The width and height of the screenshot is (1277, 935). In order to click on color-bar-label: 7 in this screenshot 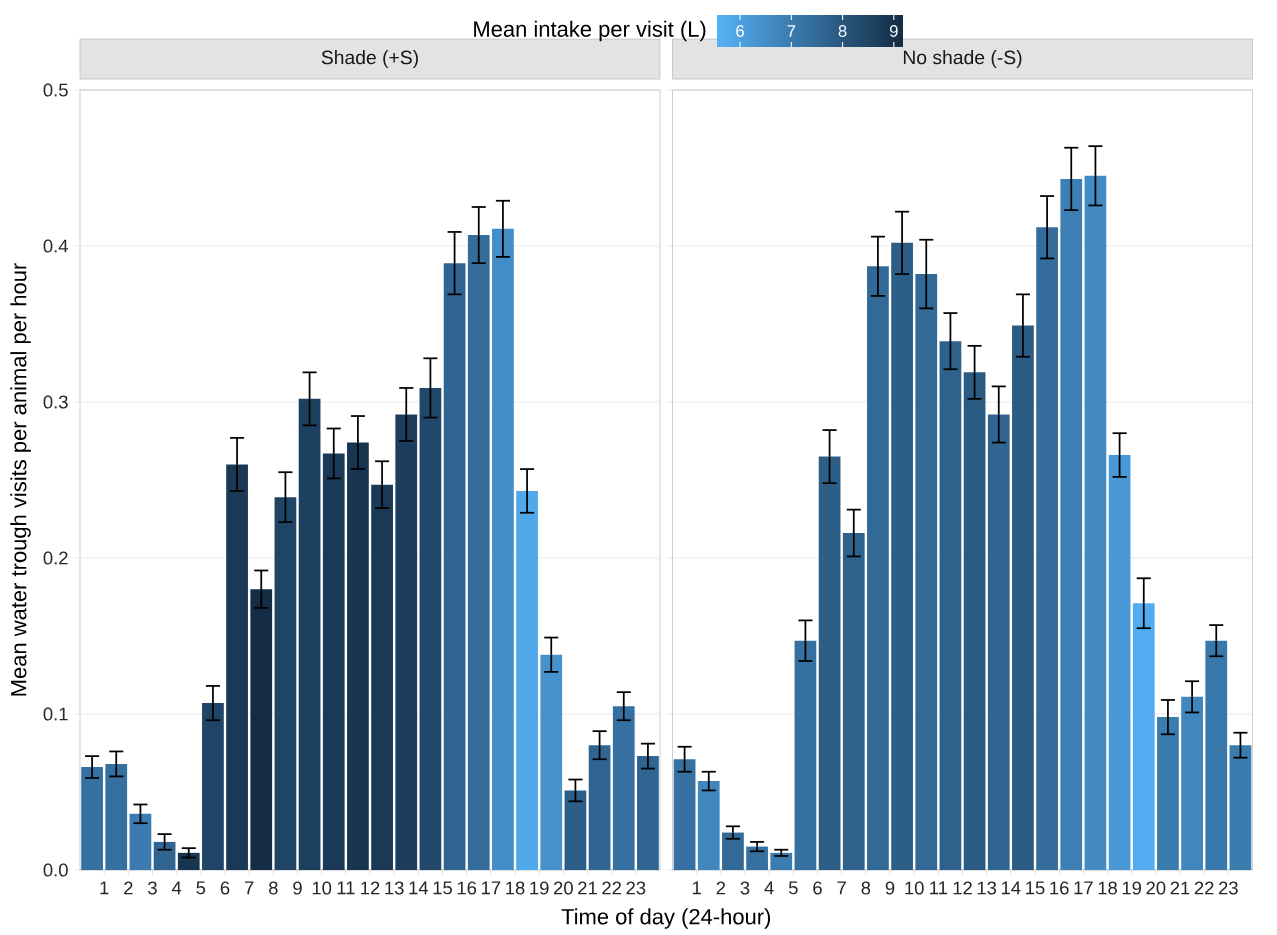, I will do `click(791, 31)`.